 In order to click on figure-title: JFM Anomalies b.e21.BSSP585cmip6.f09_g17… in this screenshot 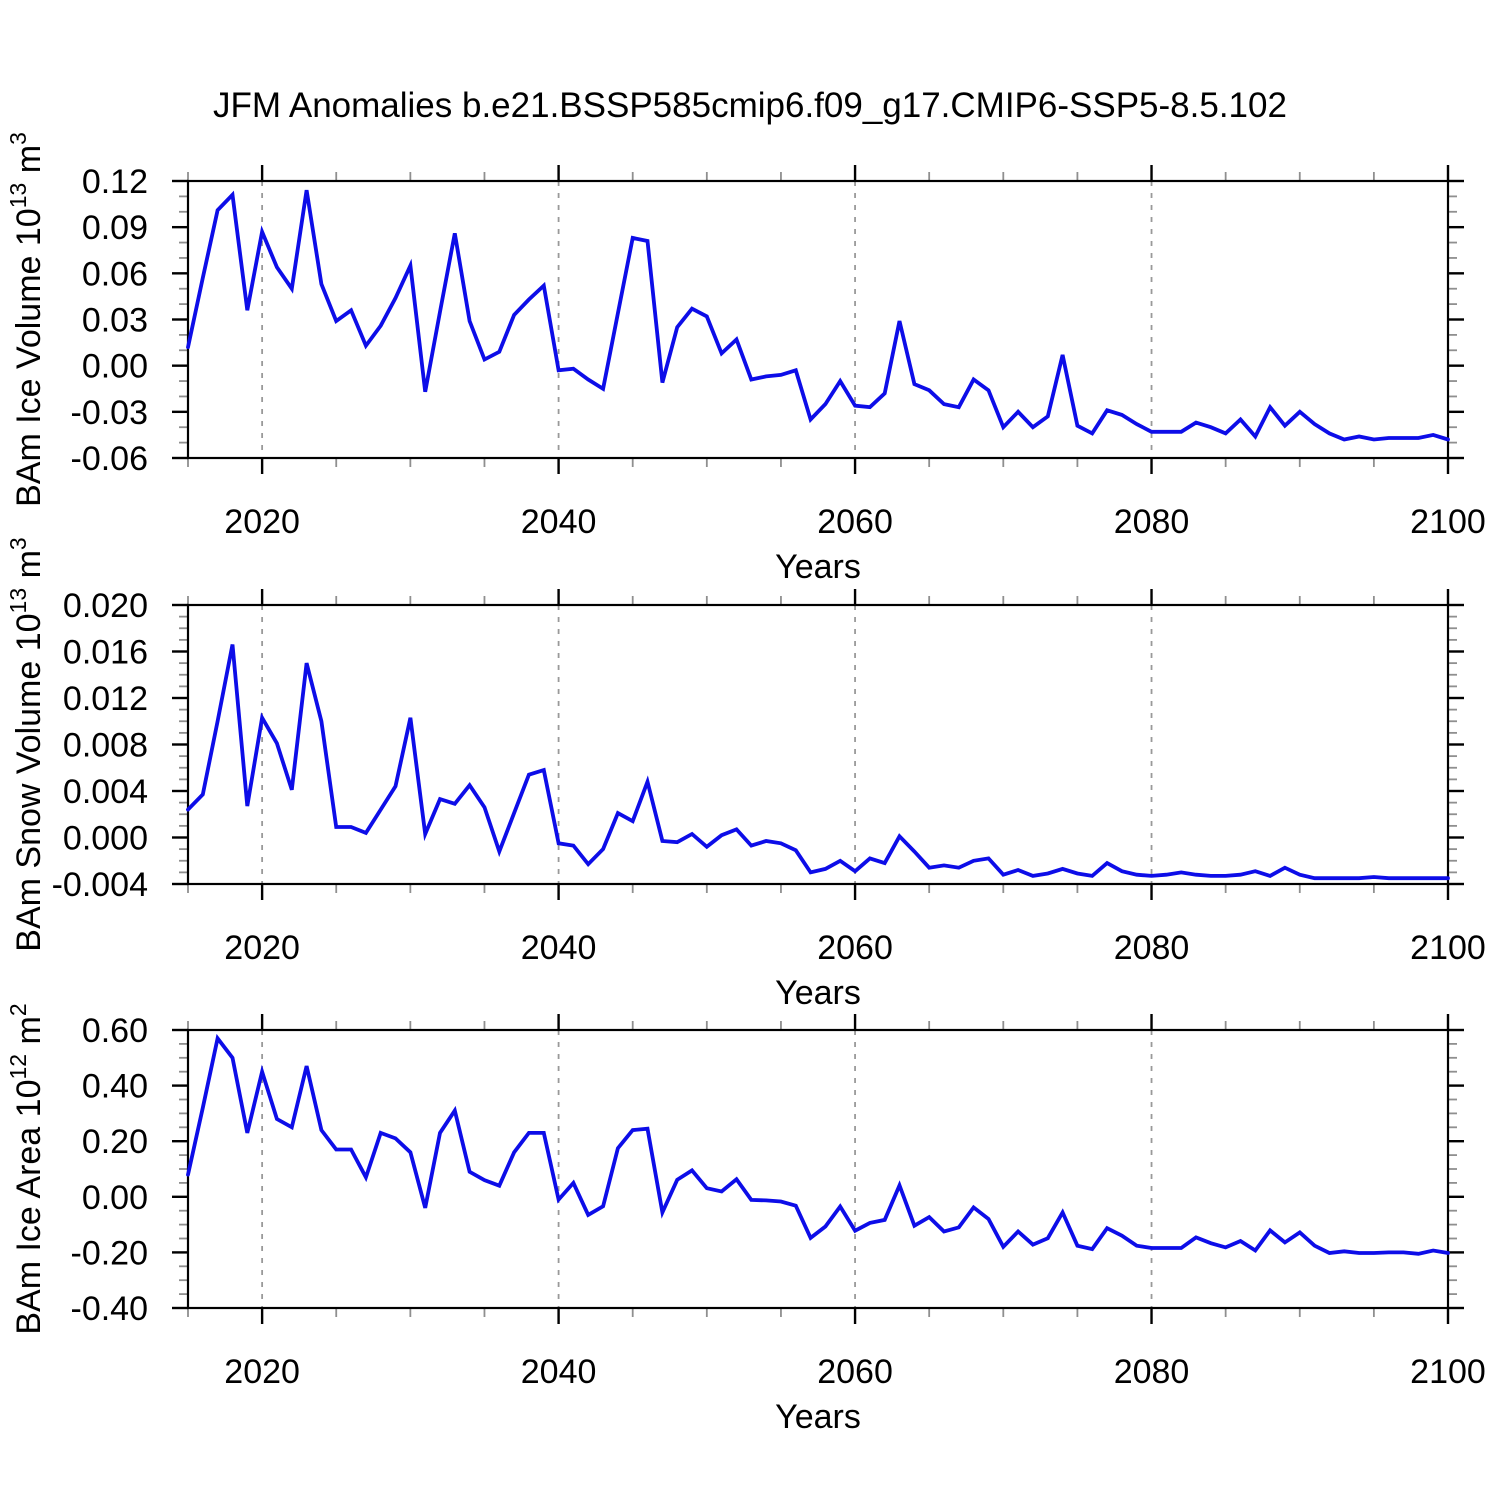, I will do `click(750, 105)`.